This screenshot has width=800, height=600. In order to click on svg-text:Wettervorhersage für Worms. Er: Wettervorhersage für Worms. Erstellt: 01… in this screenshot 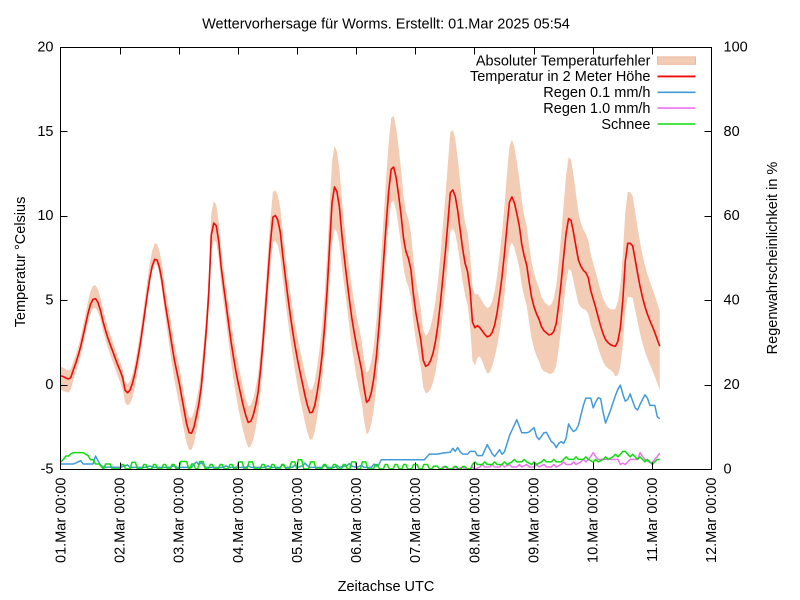, I will do `click(386, 25)`.